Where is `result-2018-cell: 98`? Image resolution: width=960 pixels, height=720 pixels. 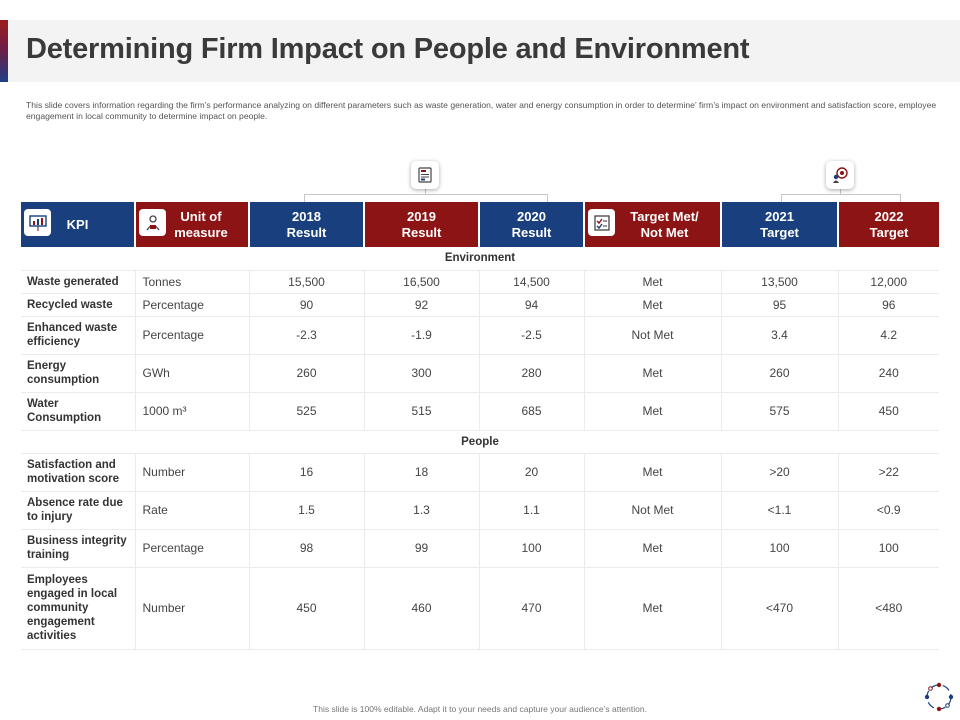 result-2018-cell: 98 is located at coordinates (307, 548).